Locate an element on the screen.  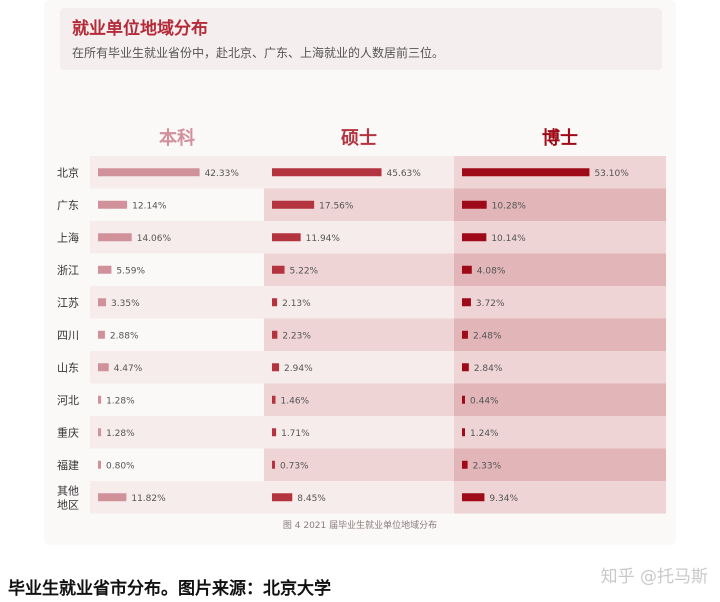
category-label: 河北 is located at coordinates (68, 400).